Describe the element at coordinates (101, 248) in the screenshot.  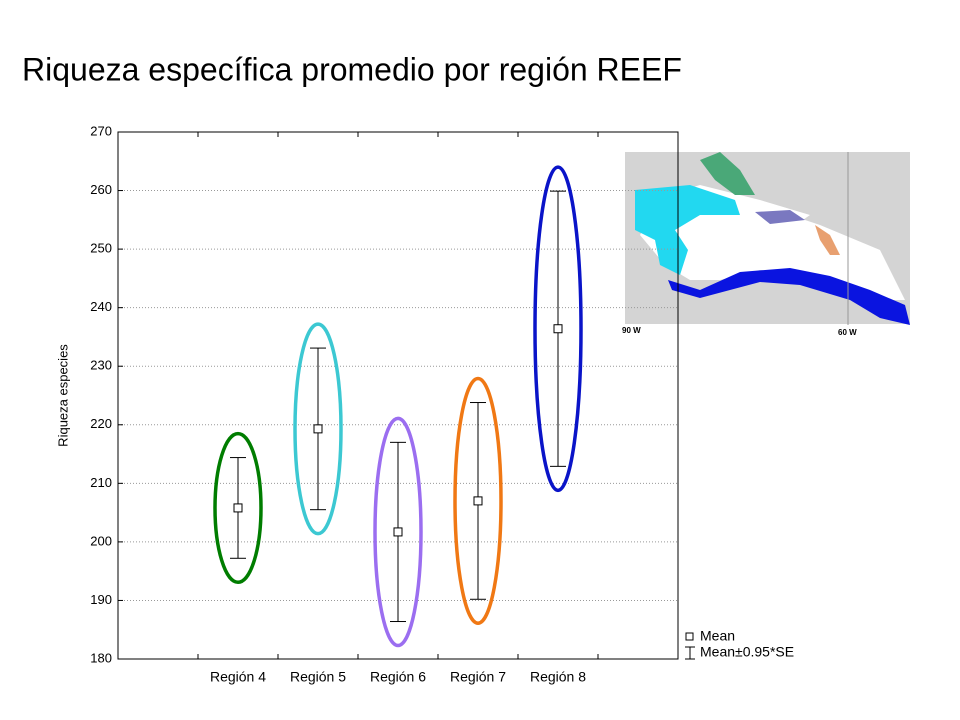
I see `y-tick-label: 250` at that location.